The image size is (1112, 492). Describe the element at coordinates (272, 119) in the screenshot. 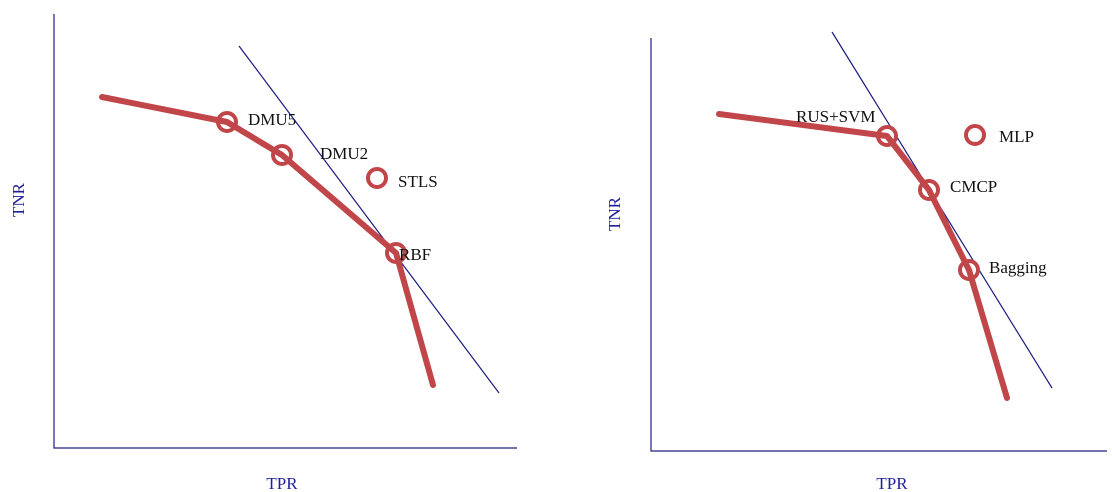

I see `left-point-dmu5-label: DMU5` at that location.